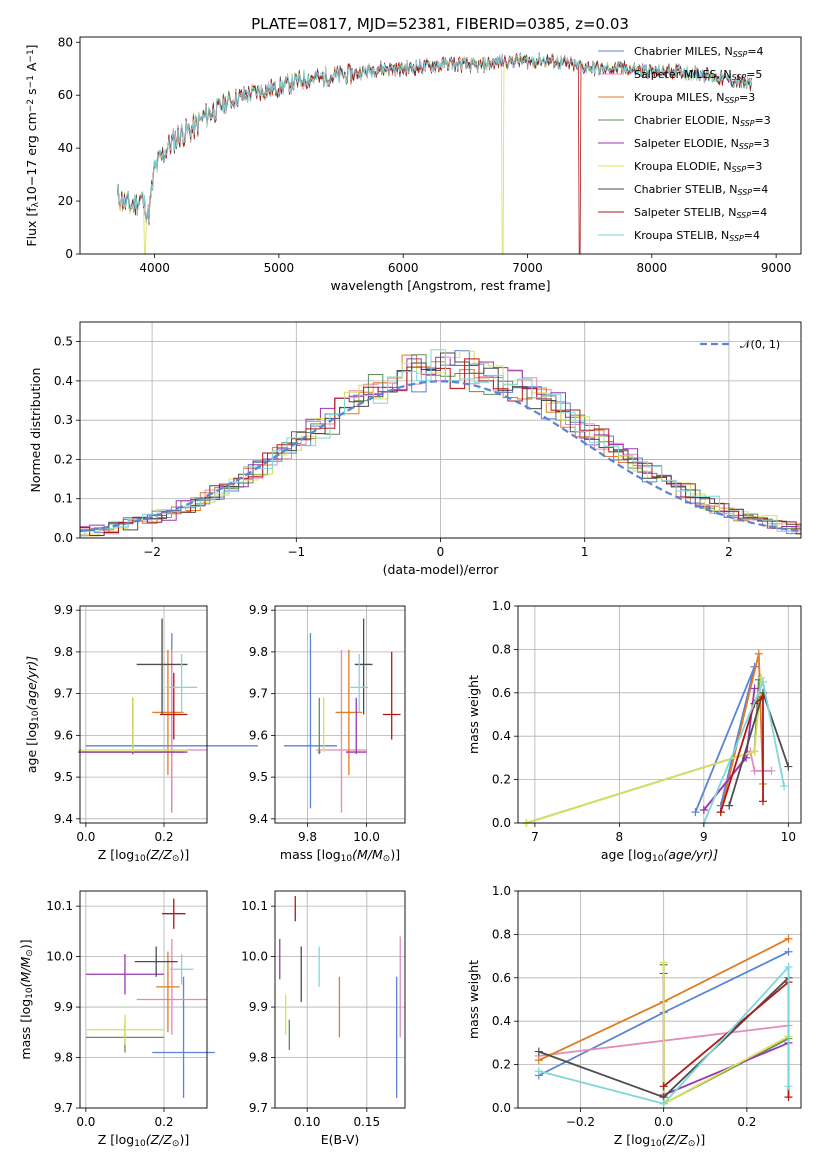 Image resolution: width=819 pixels, height=1170 pixels. What do you see at coordinates (307, 837) in the screenshot?
I see `x-tick-label: 9.8` at bounding box center [307, 837].